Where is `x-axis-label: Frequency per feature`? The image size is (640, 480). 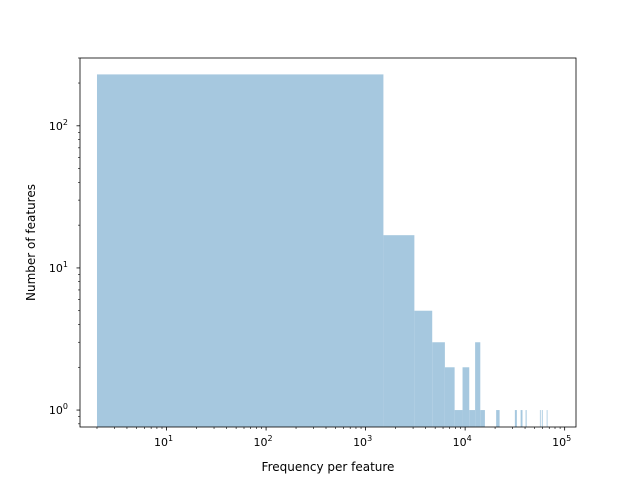 x-axis-label: Frequency per feature is located at coordinates (328, 467).